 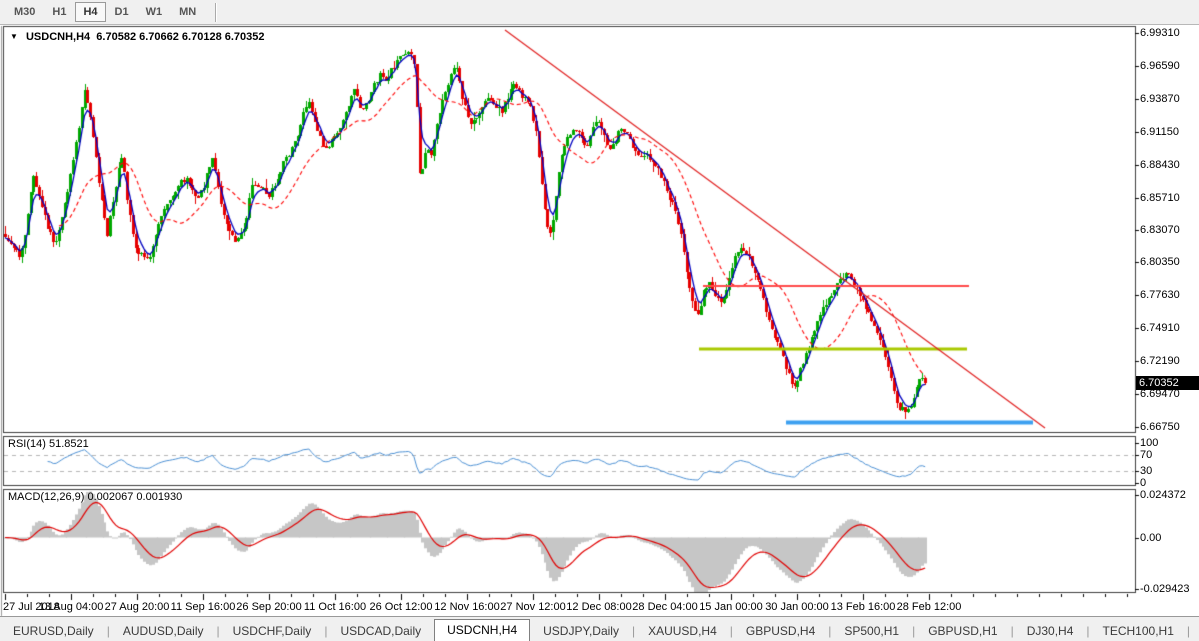 I want to click on chart-tab-usdcnh-h4: USDCNH,H4, so click(x=482, y=630).